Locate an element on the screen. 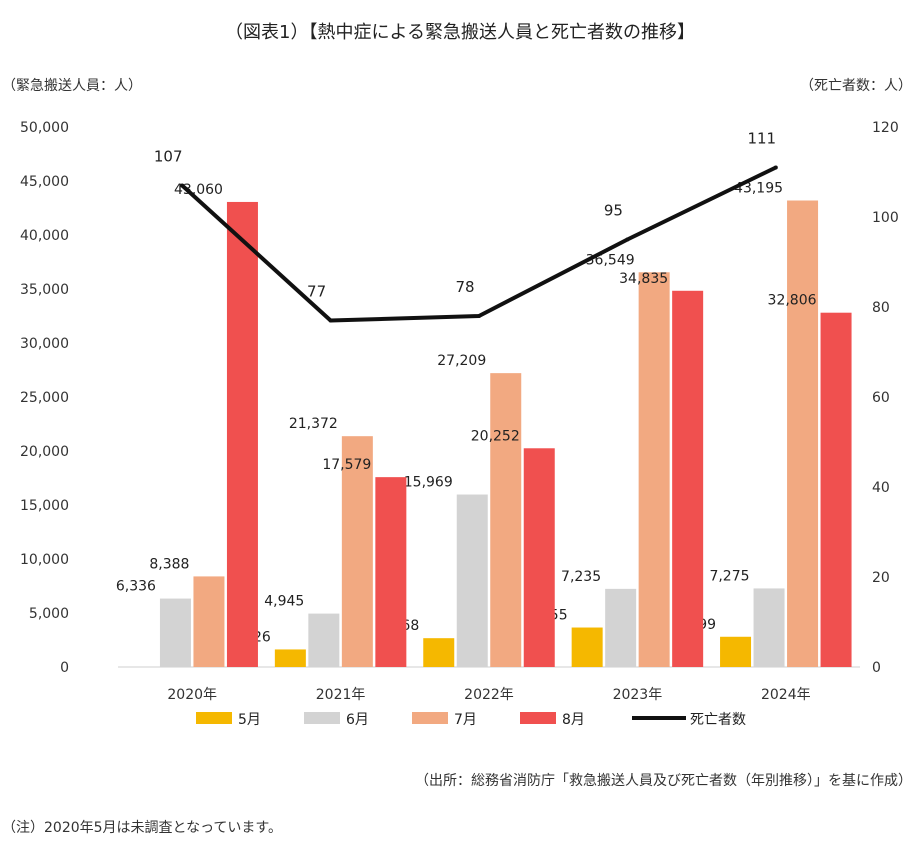 The image size is (922, 841). left-tick-label: 50,000 is located at coordinates (44, 128).